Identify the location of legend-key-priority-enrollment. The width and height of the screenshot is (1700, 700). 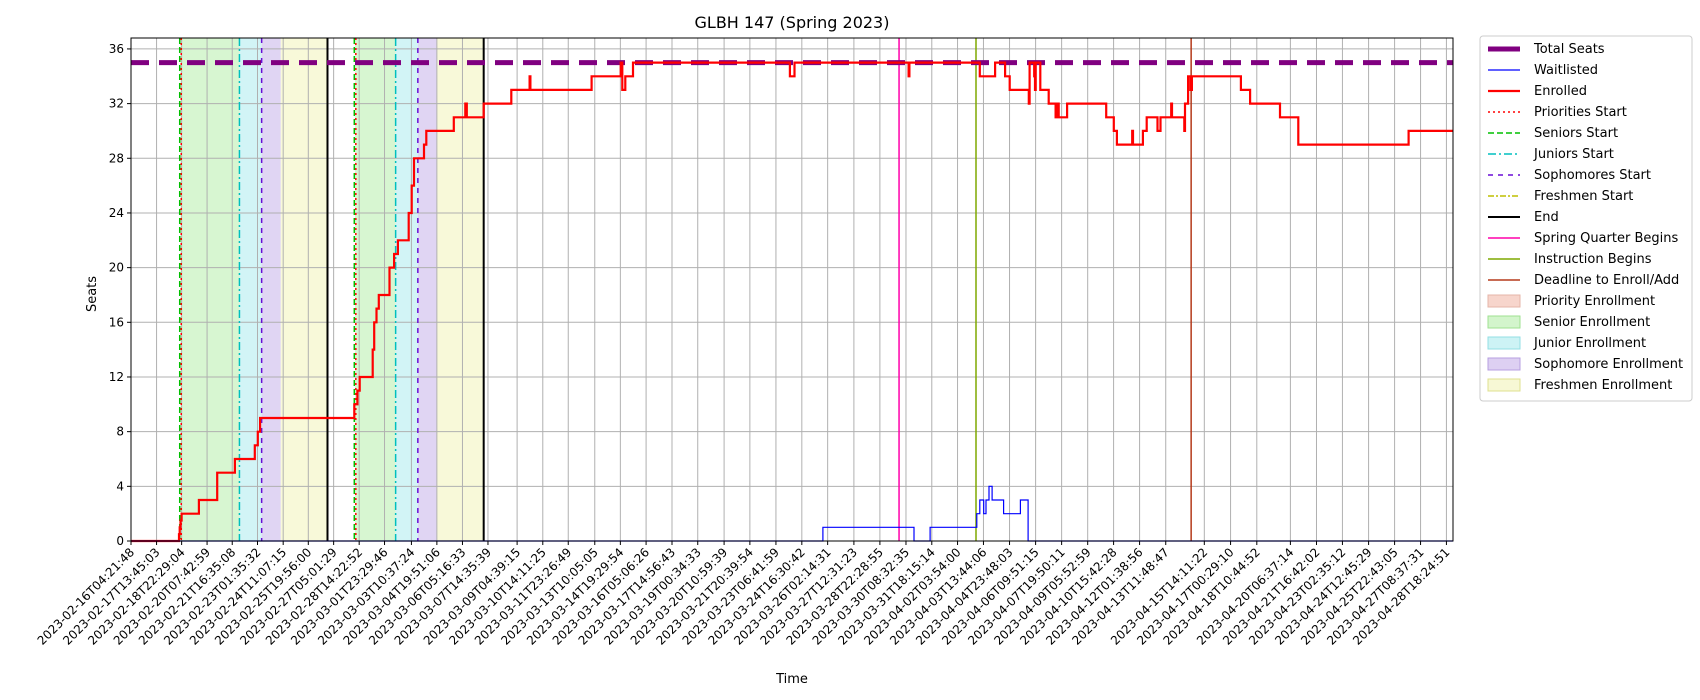
(1504, 301).